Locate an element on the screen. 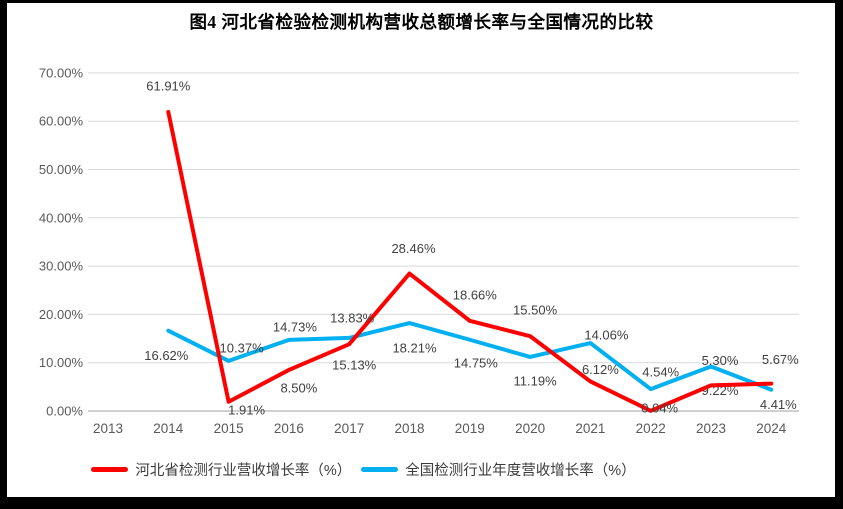 This screenshot has width=843, height=509. chart-legend: 河北省检测行业营收增长率（%） 全国检测行业年度营收增长率（%） is located at coordinates (421, 469).